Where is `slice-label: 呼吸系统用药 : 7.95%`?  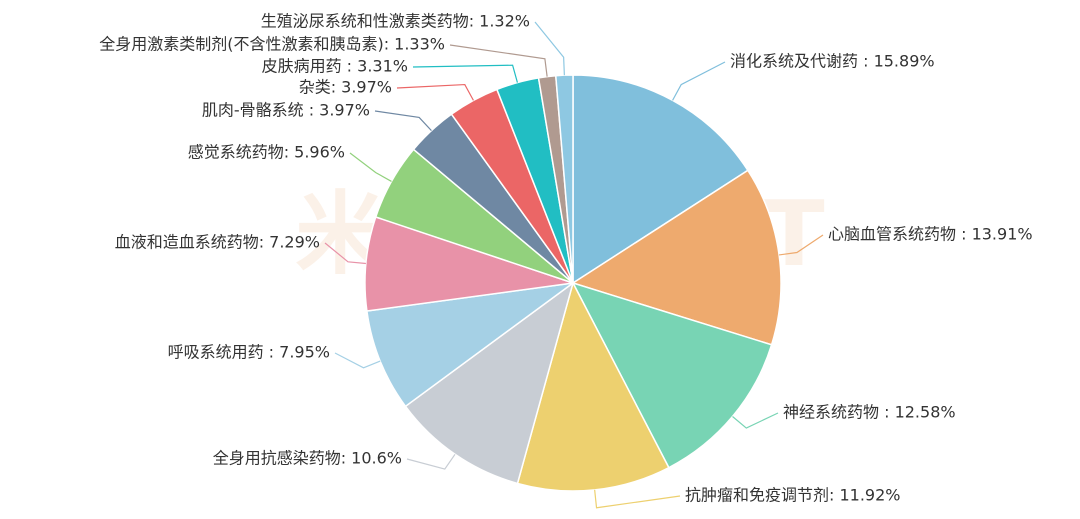
slice-label: 呼吸系统用药 : 7.95% is located at coordinates (249, 352).